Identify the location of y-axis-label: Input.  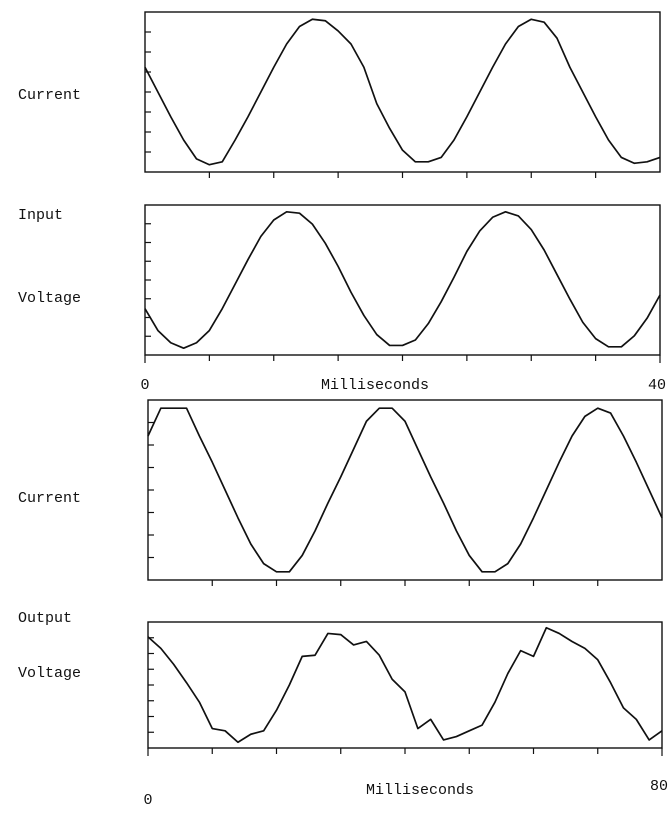
(40, 215).